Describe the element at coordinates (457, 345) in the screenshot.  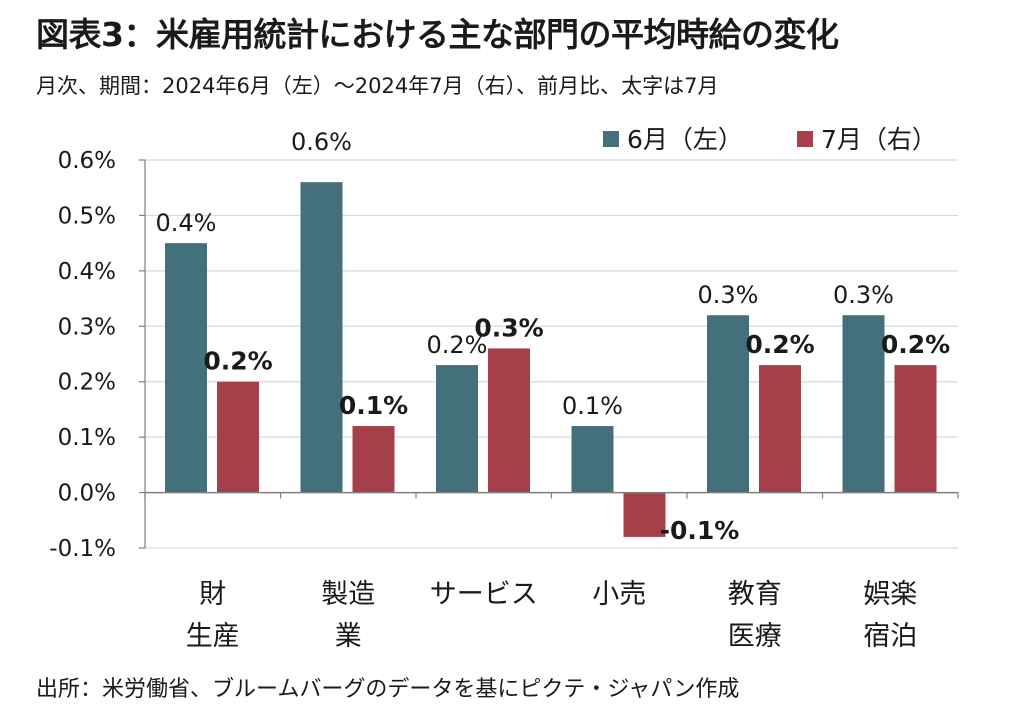
I see `june-bar-label: 0.2%` at that location.